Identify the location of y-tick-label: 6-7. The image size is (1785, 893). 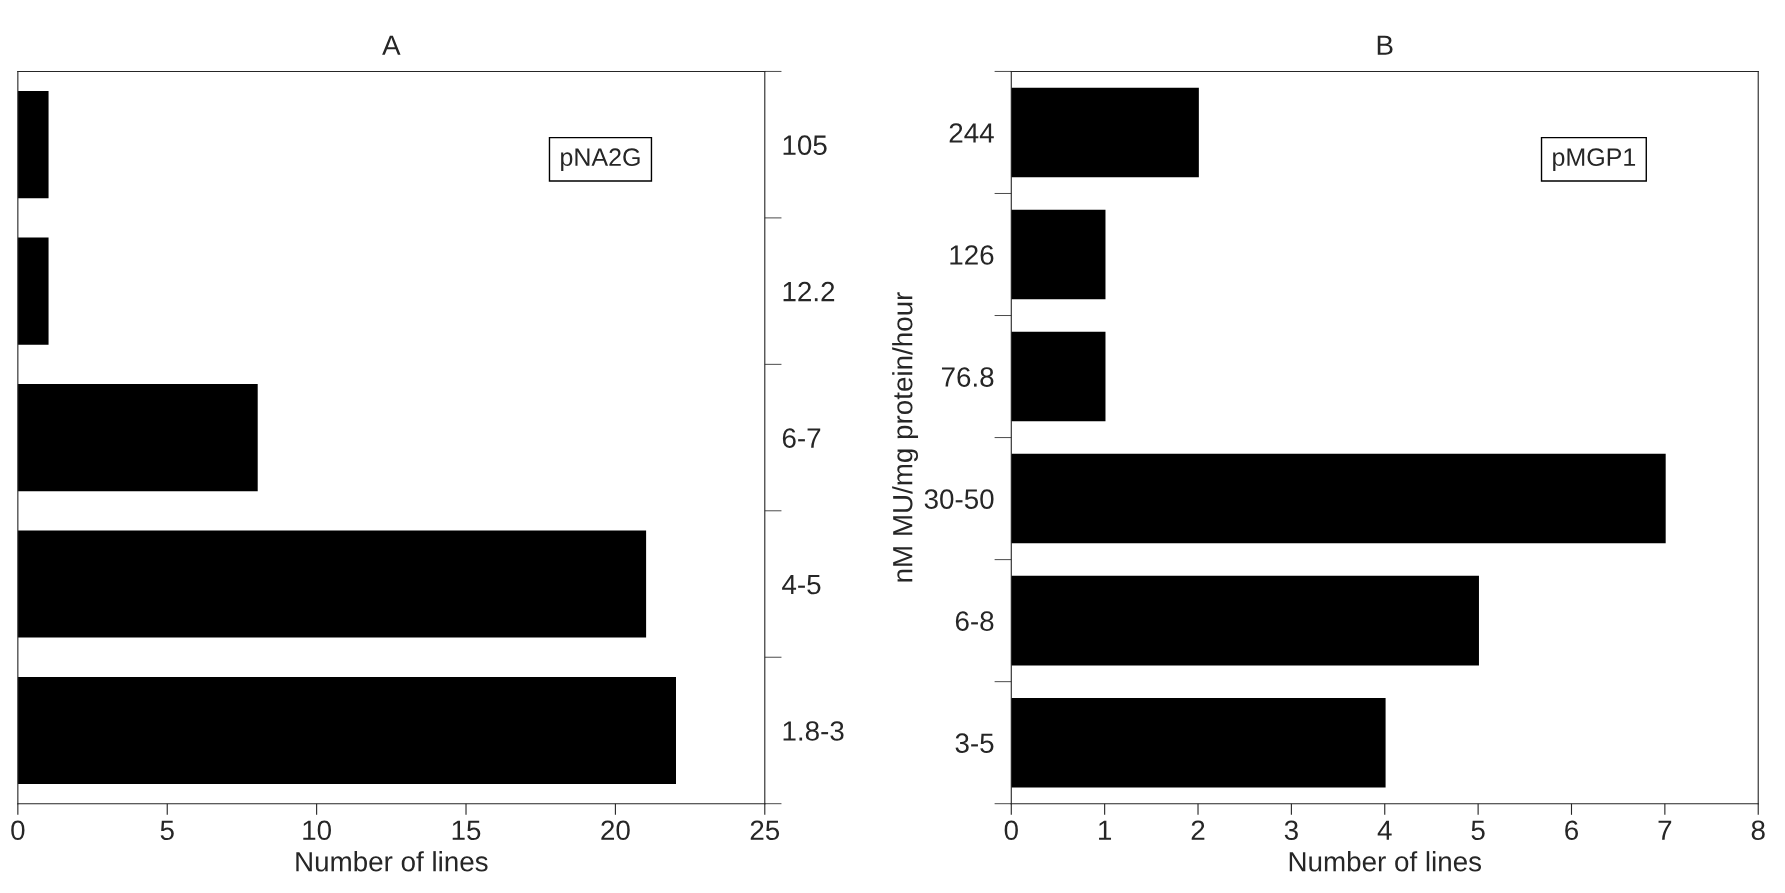
(801, 438).